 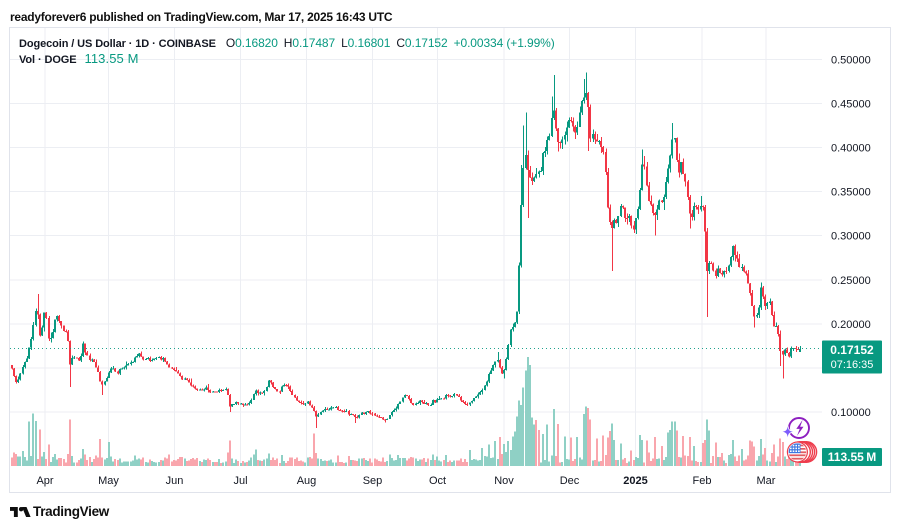 What do you see at coordinates (851, 413) in the screenshot?
I see `svg-text: 0.10000` at bounding box center [851, 413].